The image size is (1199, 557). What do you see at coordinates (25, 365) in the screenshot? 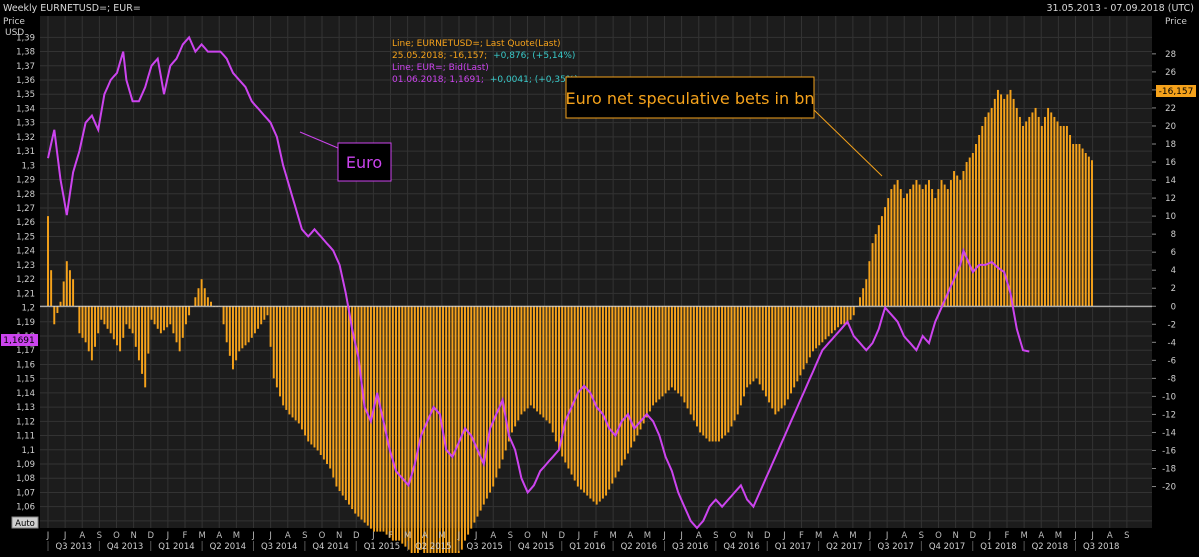
I see `left-tick-label: 1,16` at bounding box center [25, 365].